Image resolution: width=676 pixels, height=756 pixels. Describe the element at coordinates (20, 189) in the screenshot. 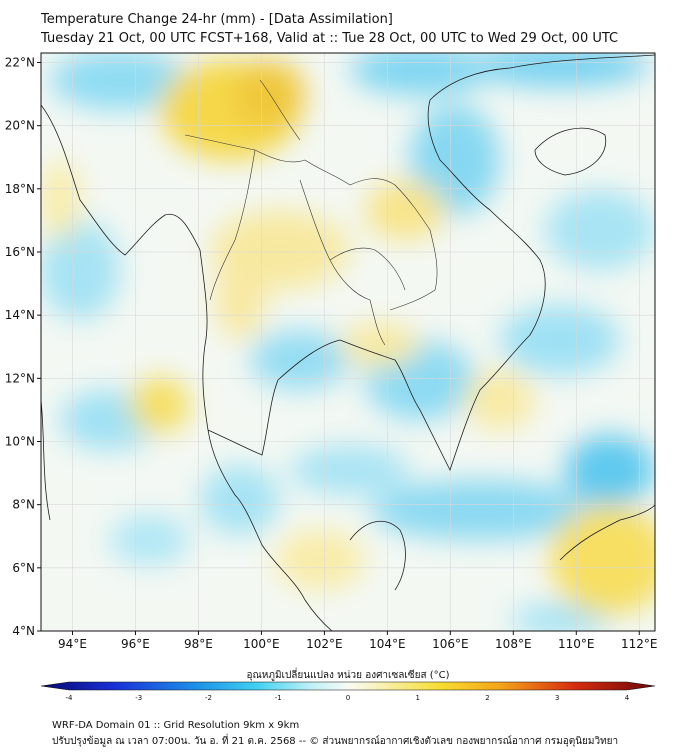

I see `lat-tick-label: 18°N` at that location.